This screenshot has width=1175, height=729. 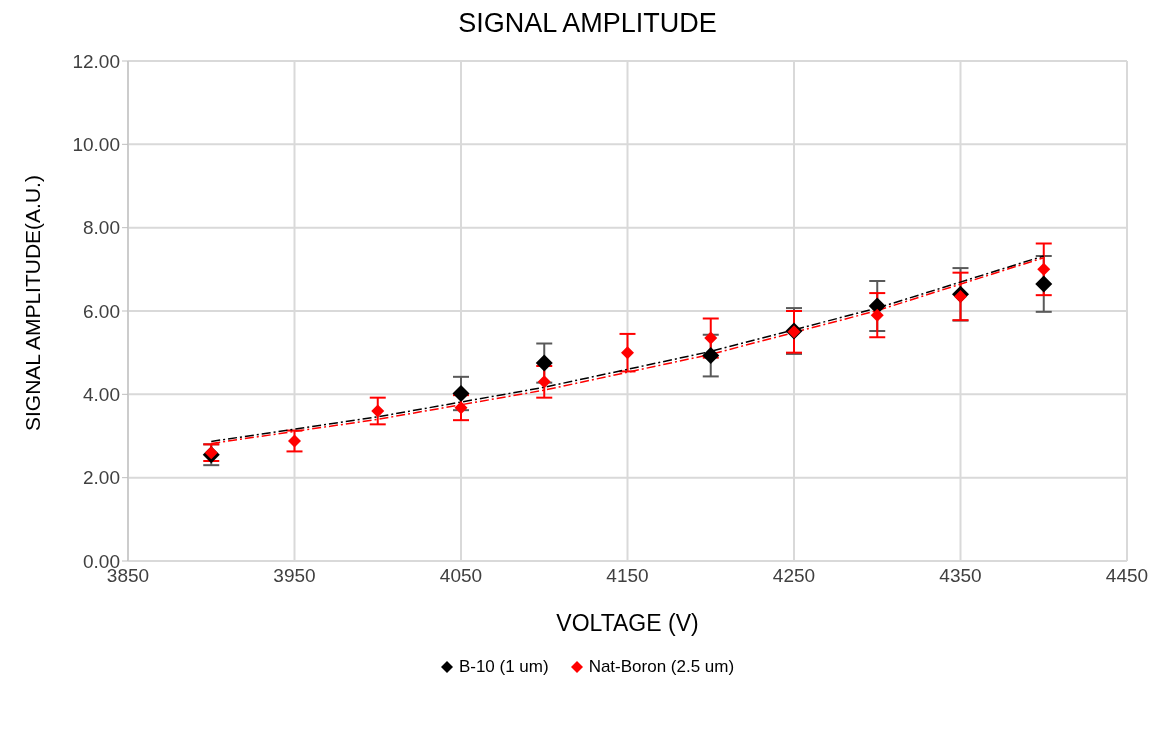 What do you see at coordinates (294, 576) in the screenshot?
I see `x-tick-label: 3950` at bounding box center [294, 576].